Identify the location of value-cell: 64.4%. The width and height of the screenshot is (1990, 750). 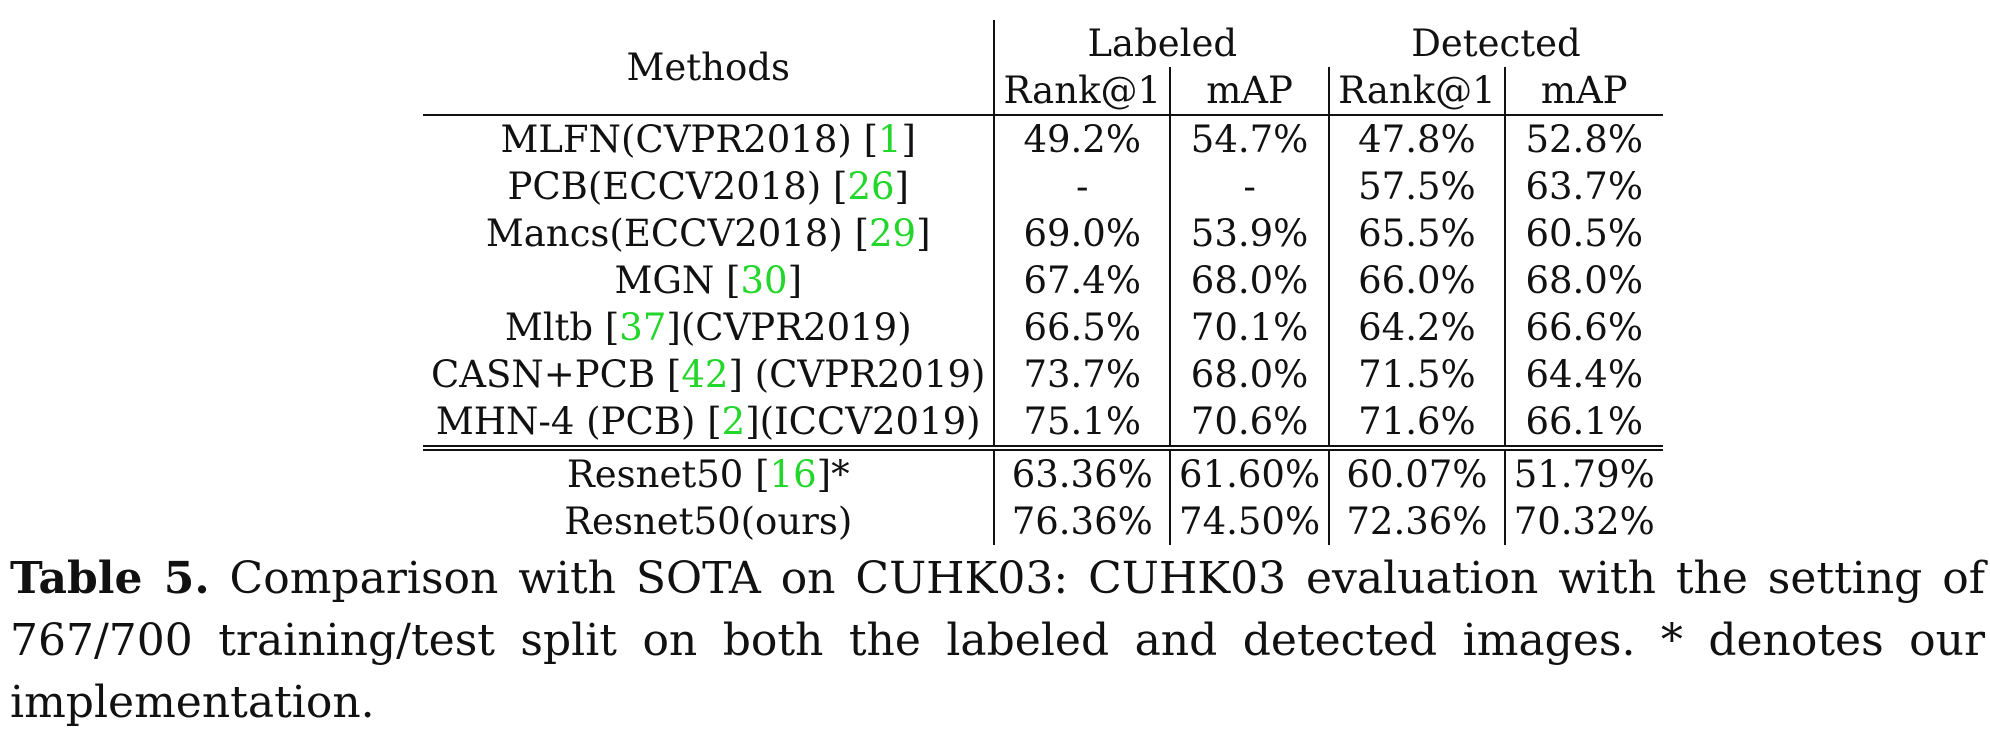
(1583, 374).